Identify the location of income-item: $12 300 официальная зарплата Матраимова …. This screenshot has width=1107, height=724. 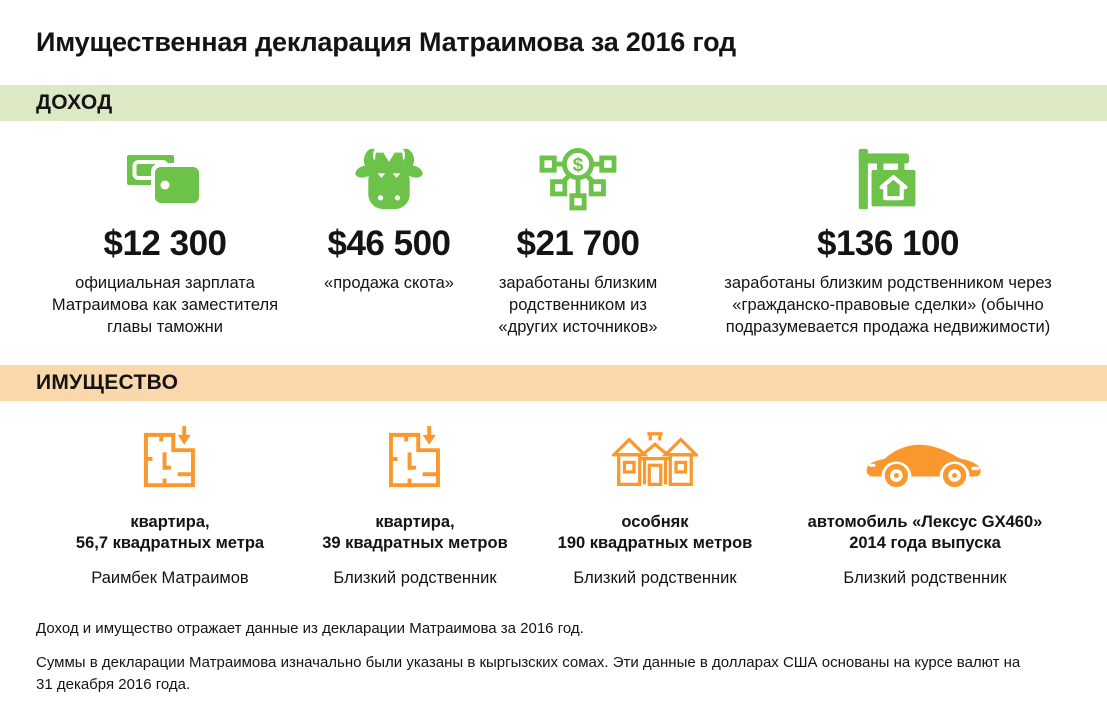
(165, 239).